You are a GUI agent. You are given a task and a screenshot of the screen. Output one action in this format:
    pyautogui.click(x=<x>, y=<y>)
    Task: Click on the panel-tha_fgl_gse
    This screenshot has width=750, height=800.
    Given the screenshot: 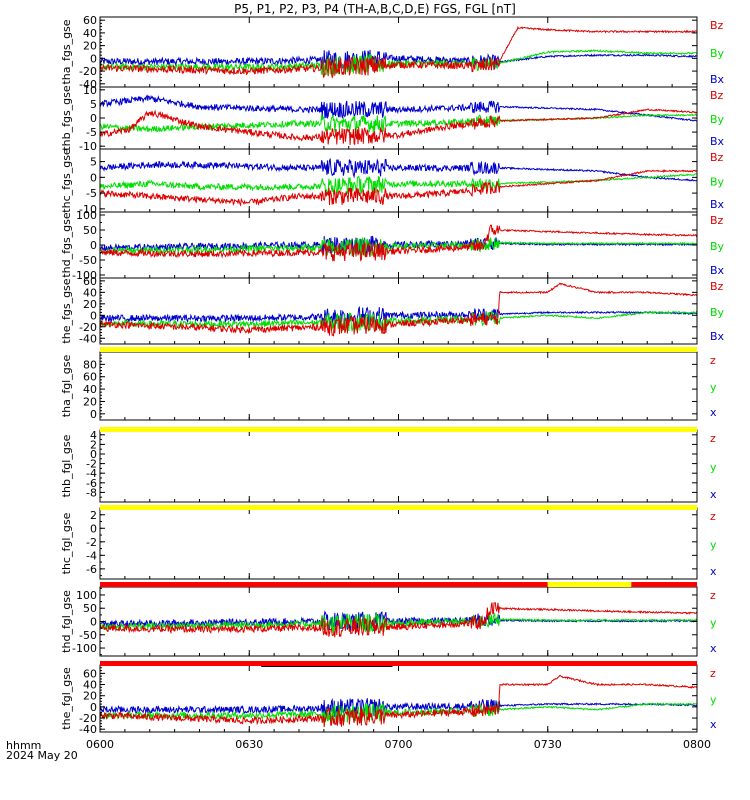 What is the action you would take?
    pyautogui.click(x=398, y=386)
    